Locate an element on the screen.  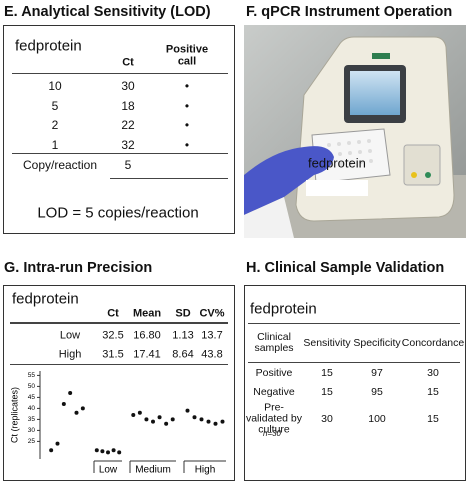
panel-title: H. Clinical Sample Validation is located at coordinates (345, 267).